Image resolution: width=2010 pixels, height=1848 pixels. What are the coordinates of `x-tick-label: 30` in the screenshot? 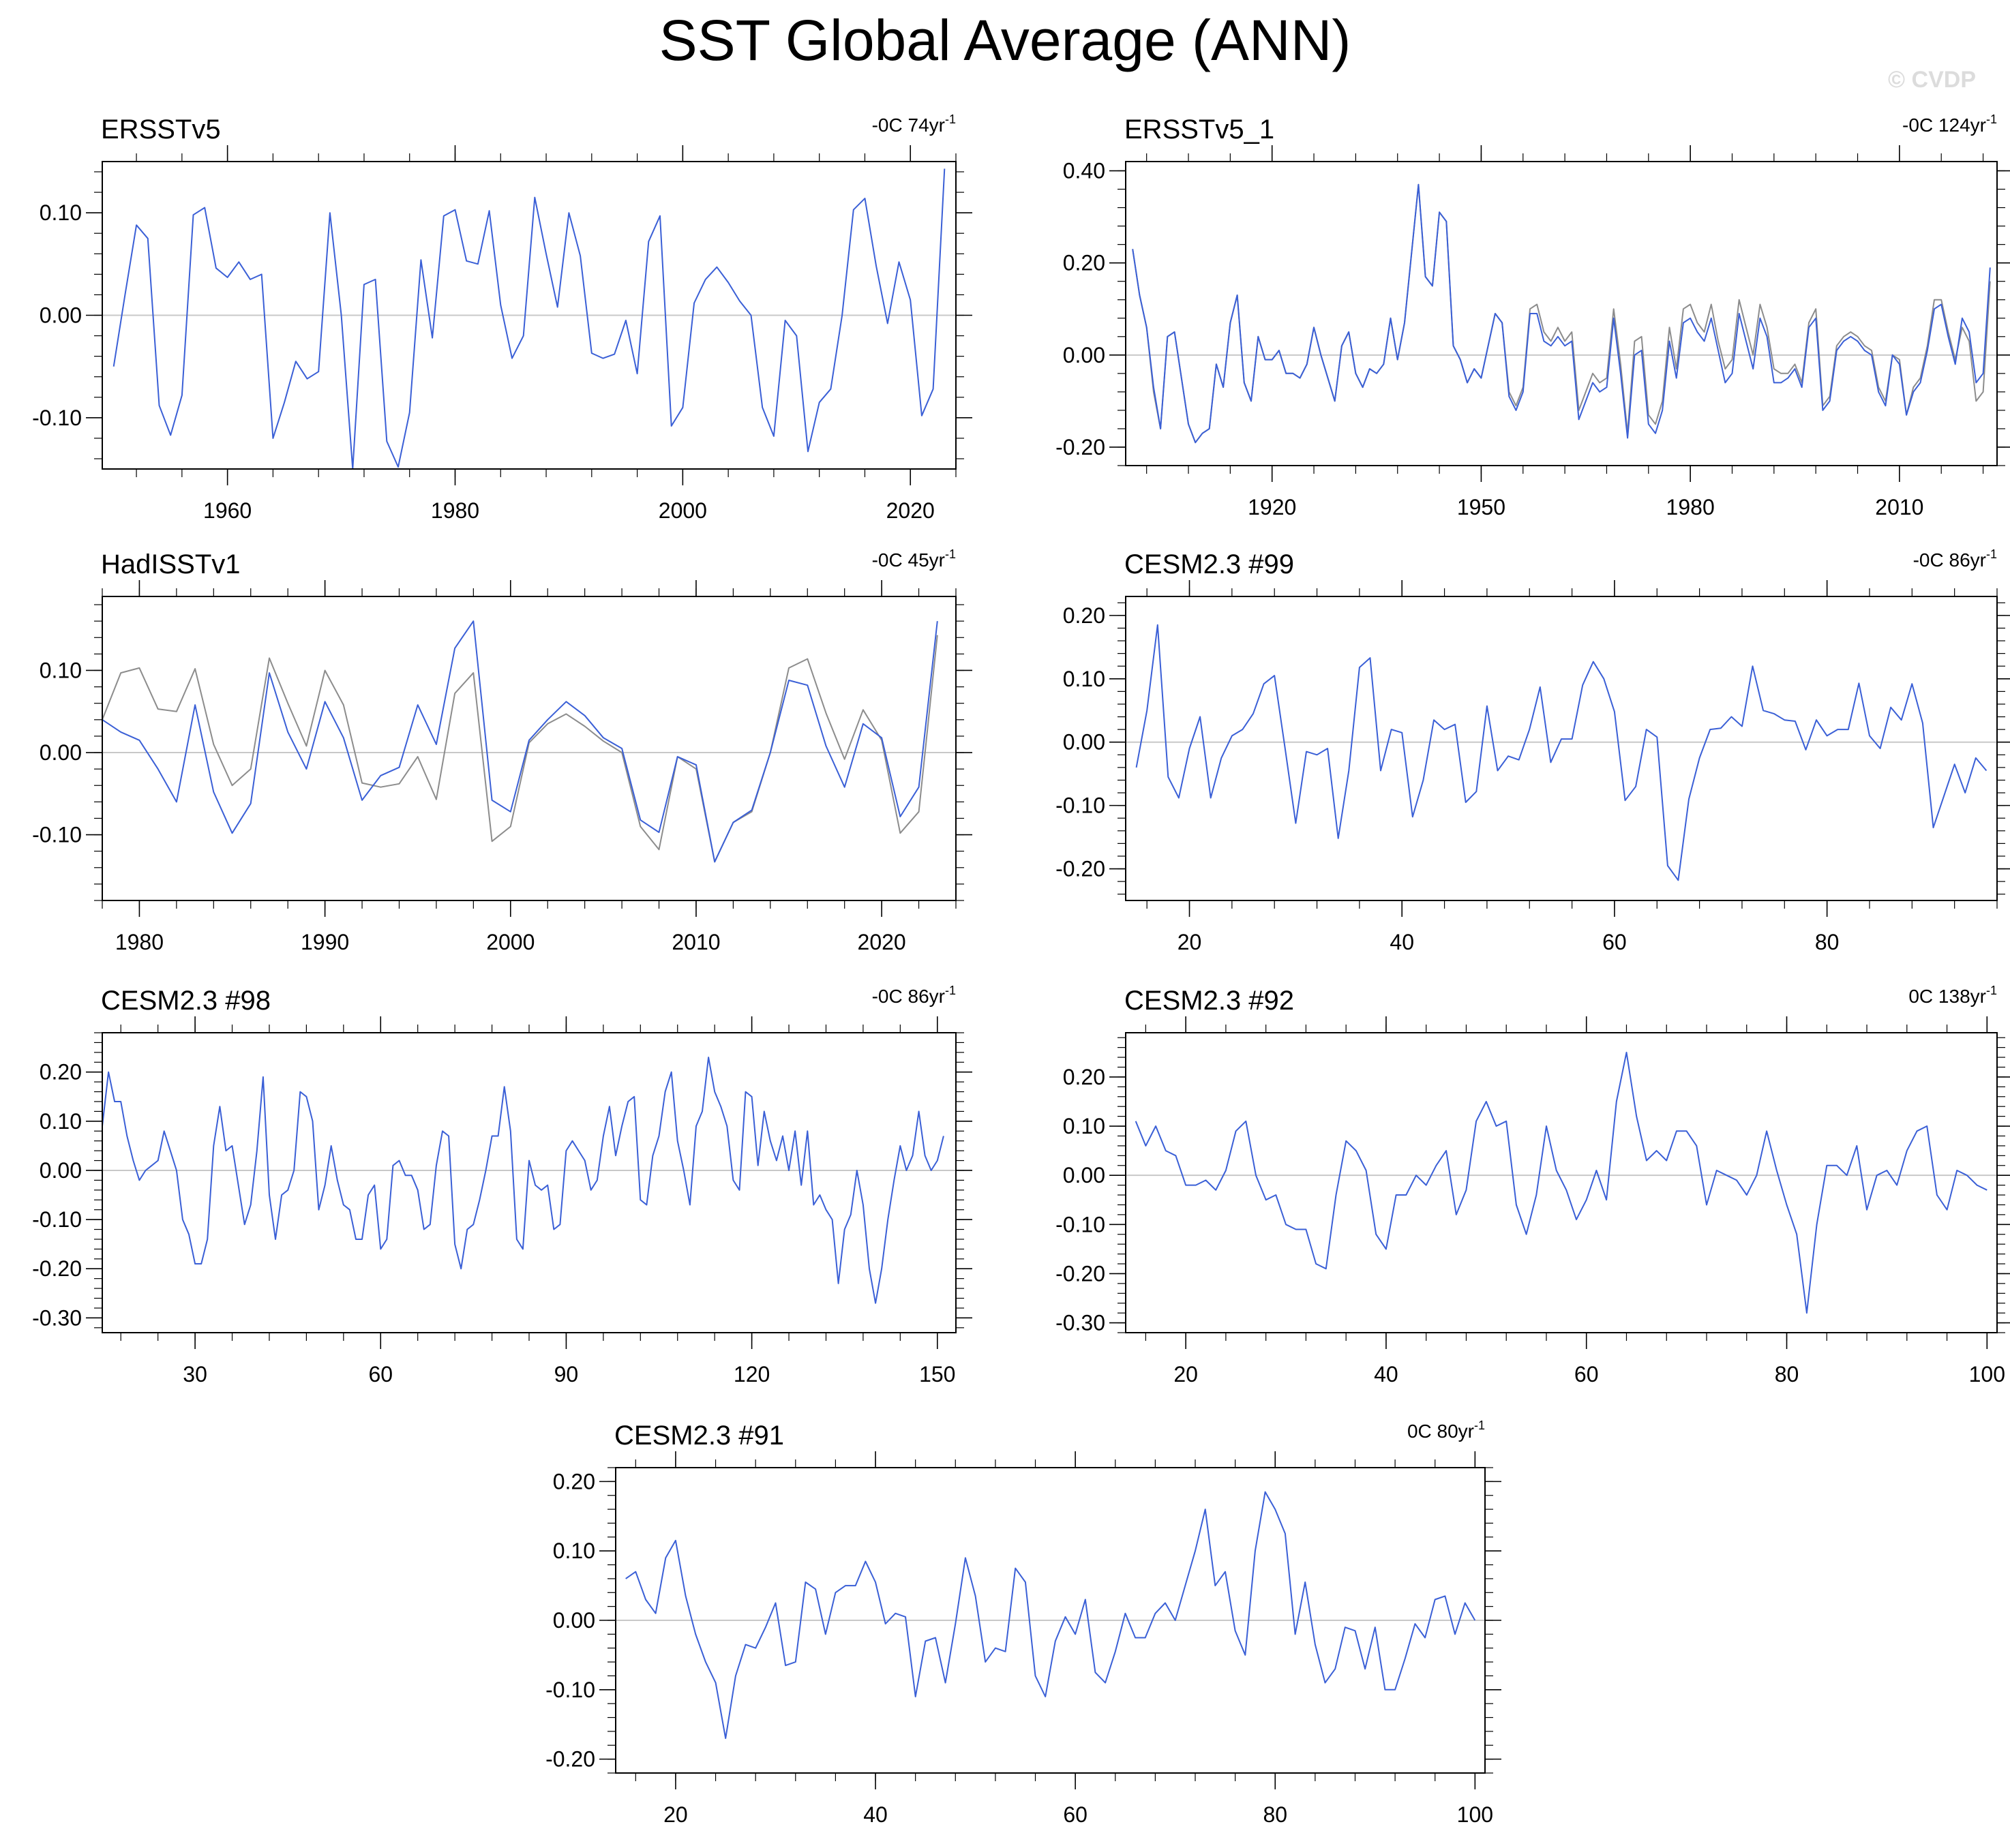 It's located at (195, 1374).